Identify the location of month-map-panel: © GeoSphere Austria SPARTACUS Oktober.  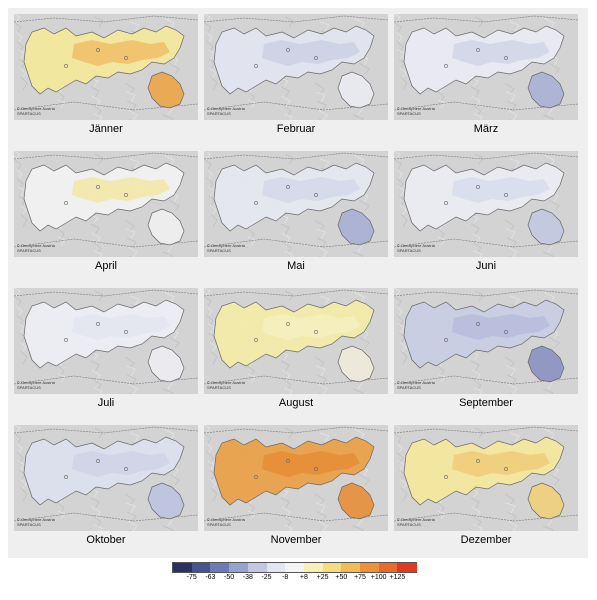
(106, 487).